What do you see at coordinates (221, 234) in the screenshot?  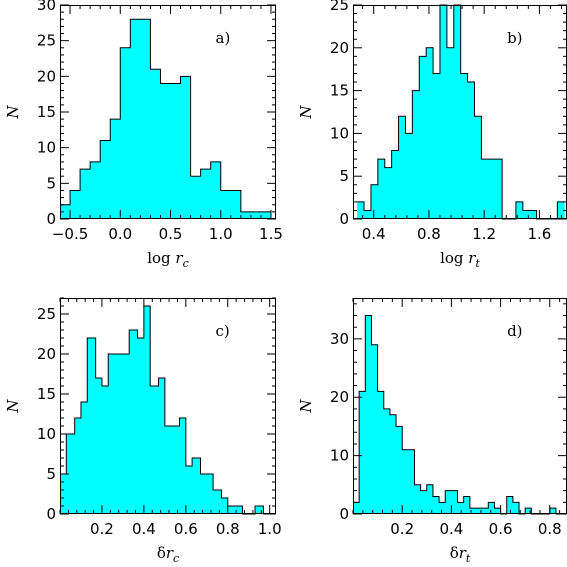 I see `x-tick-label: 1.0` at bounding box center [221, 234].